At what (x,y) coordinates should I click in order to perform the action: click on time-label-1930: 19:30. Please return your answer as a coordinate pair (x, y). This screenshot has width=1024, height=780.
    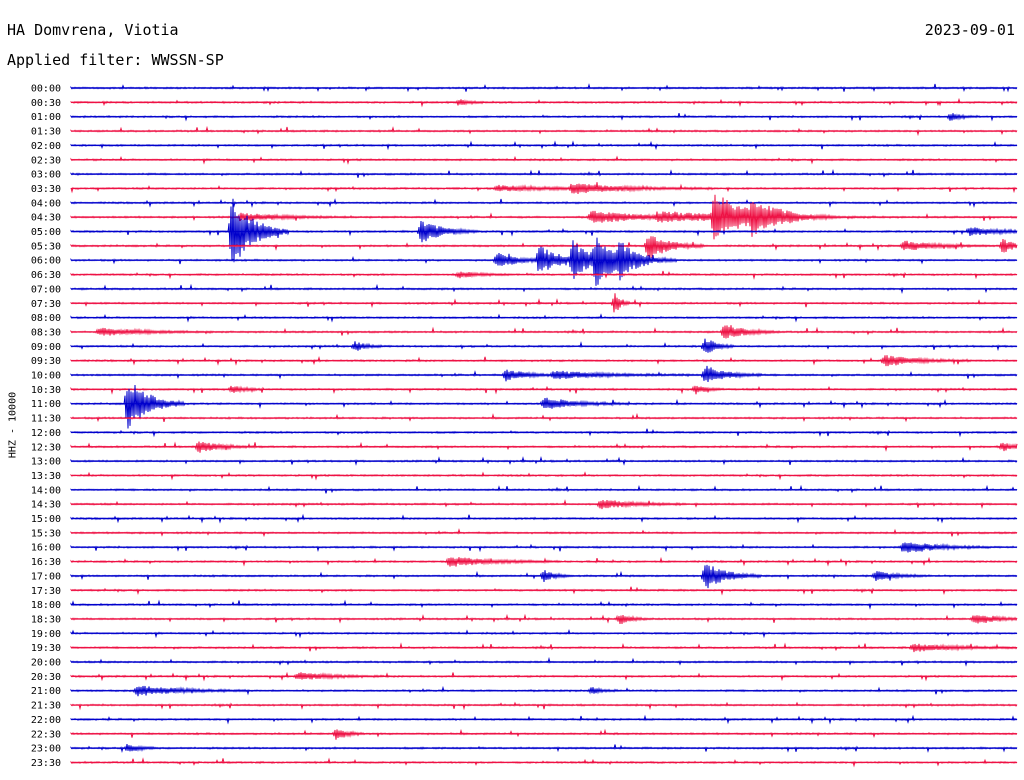
    Looking at the image, I should click on (46, 648).